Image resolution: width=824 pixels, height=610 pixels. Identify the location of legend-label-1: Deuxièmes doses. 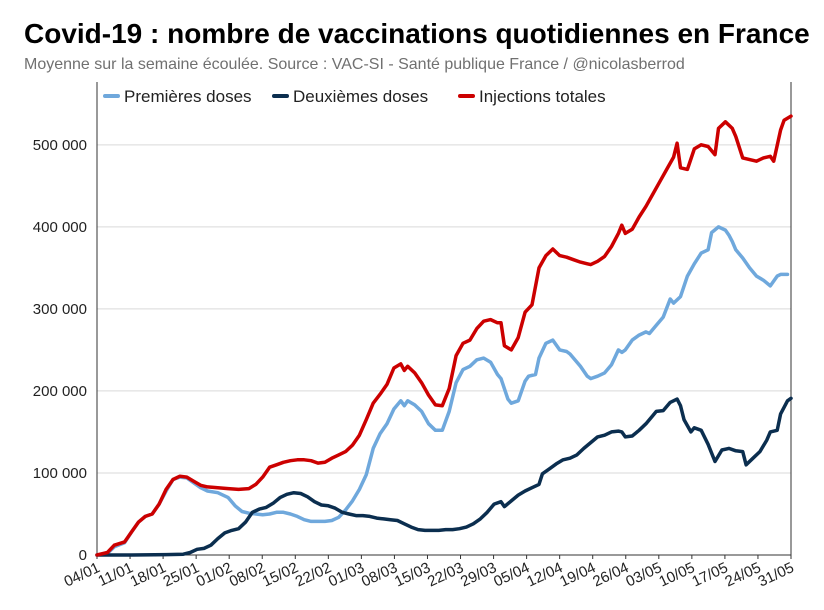
(360, 96).